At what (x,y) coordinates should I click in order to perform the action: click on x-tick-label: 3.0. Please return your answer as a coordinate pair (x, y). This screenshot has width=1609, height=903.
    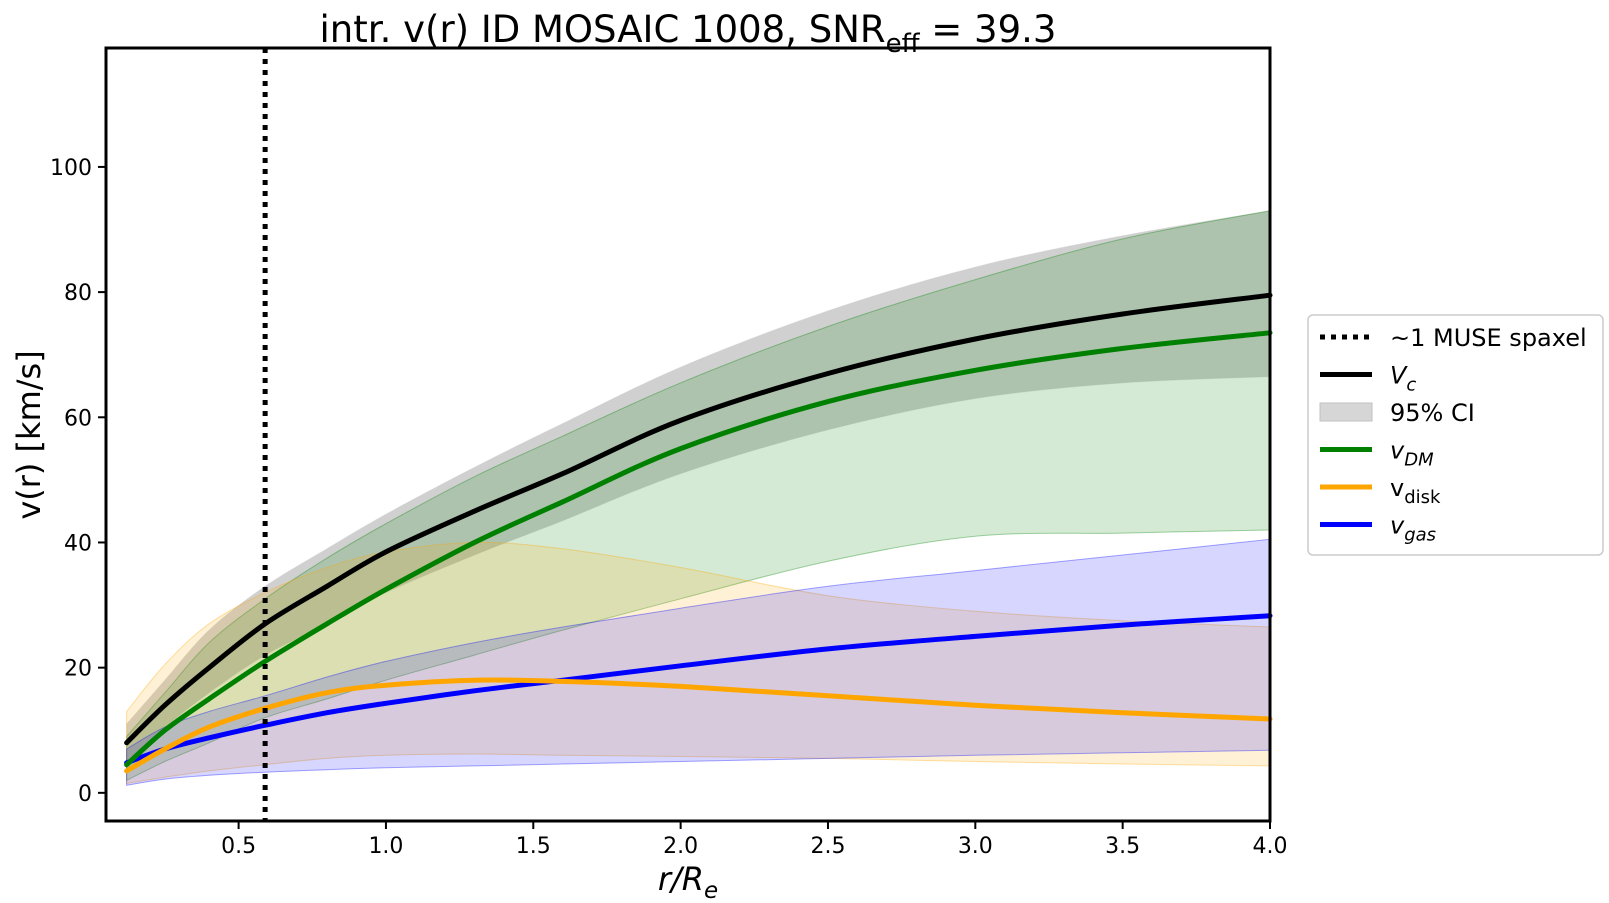
    Looking at the image, I should click on (975, 846).